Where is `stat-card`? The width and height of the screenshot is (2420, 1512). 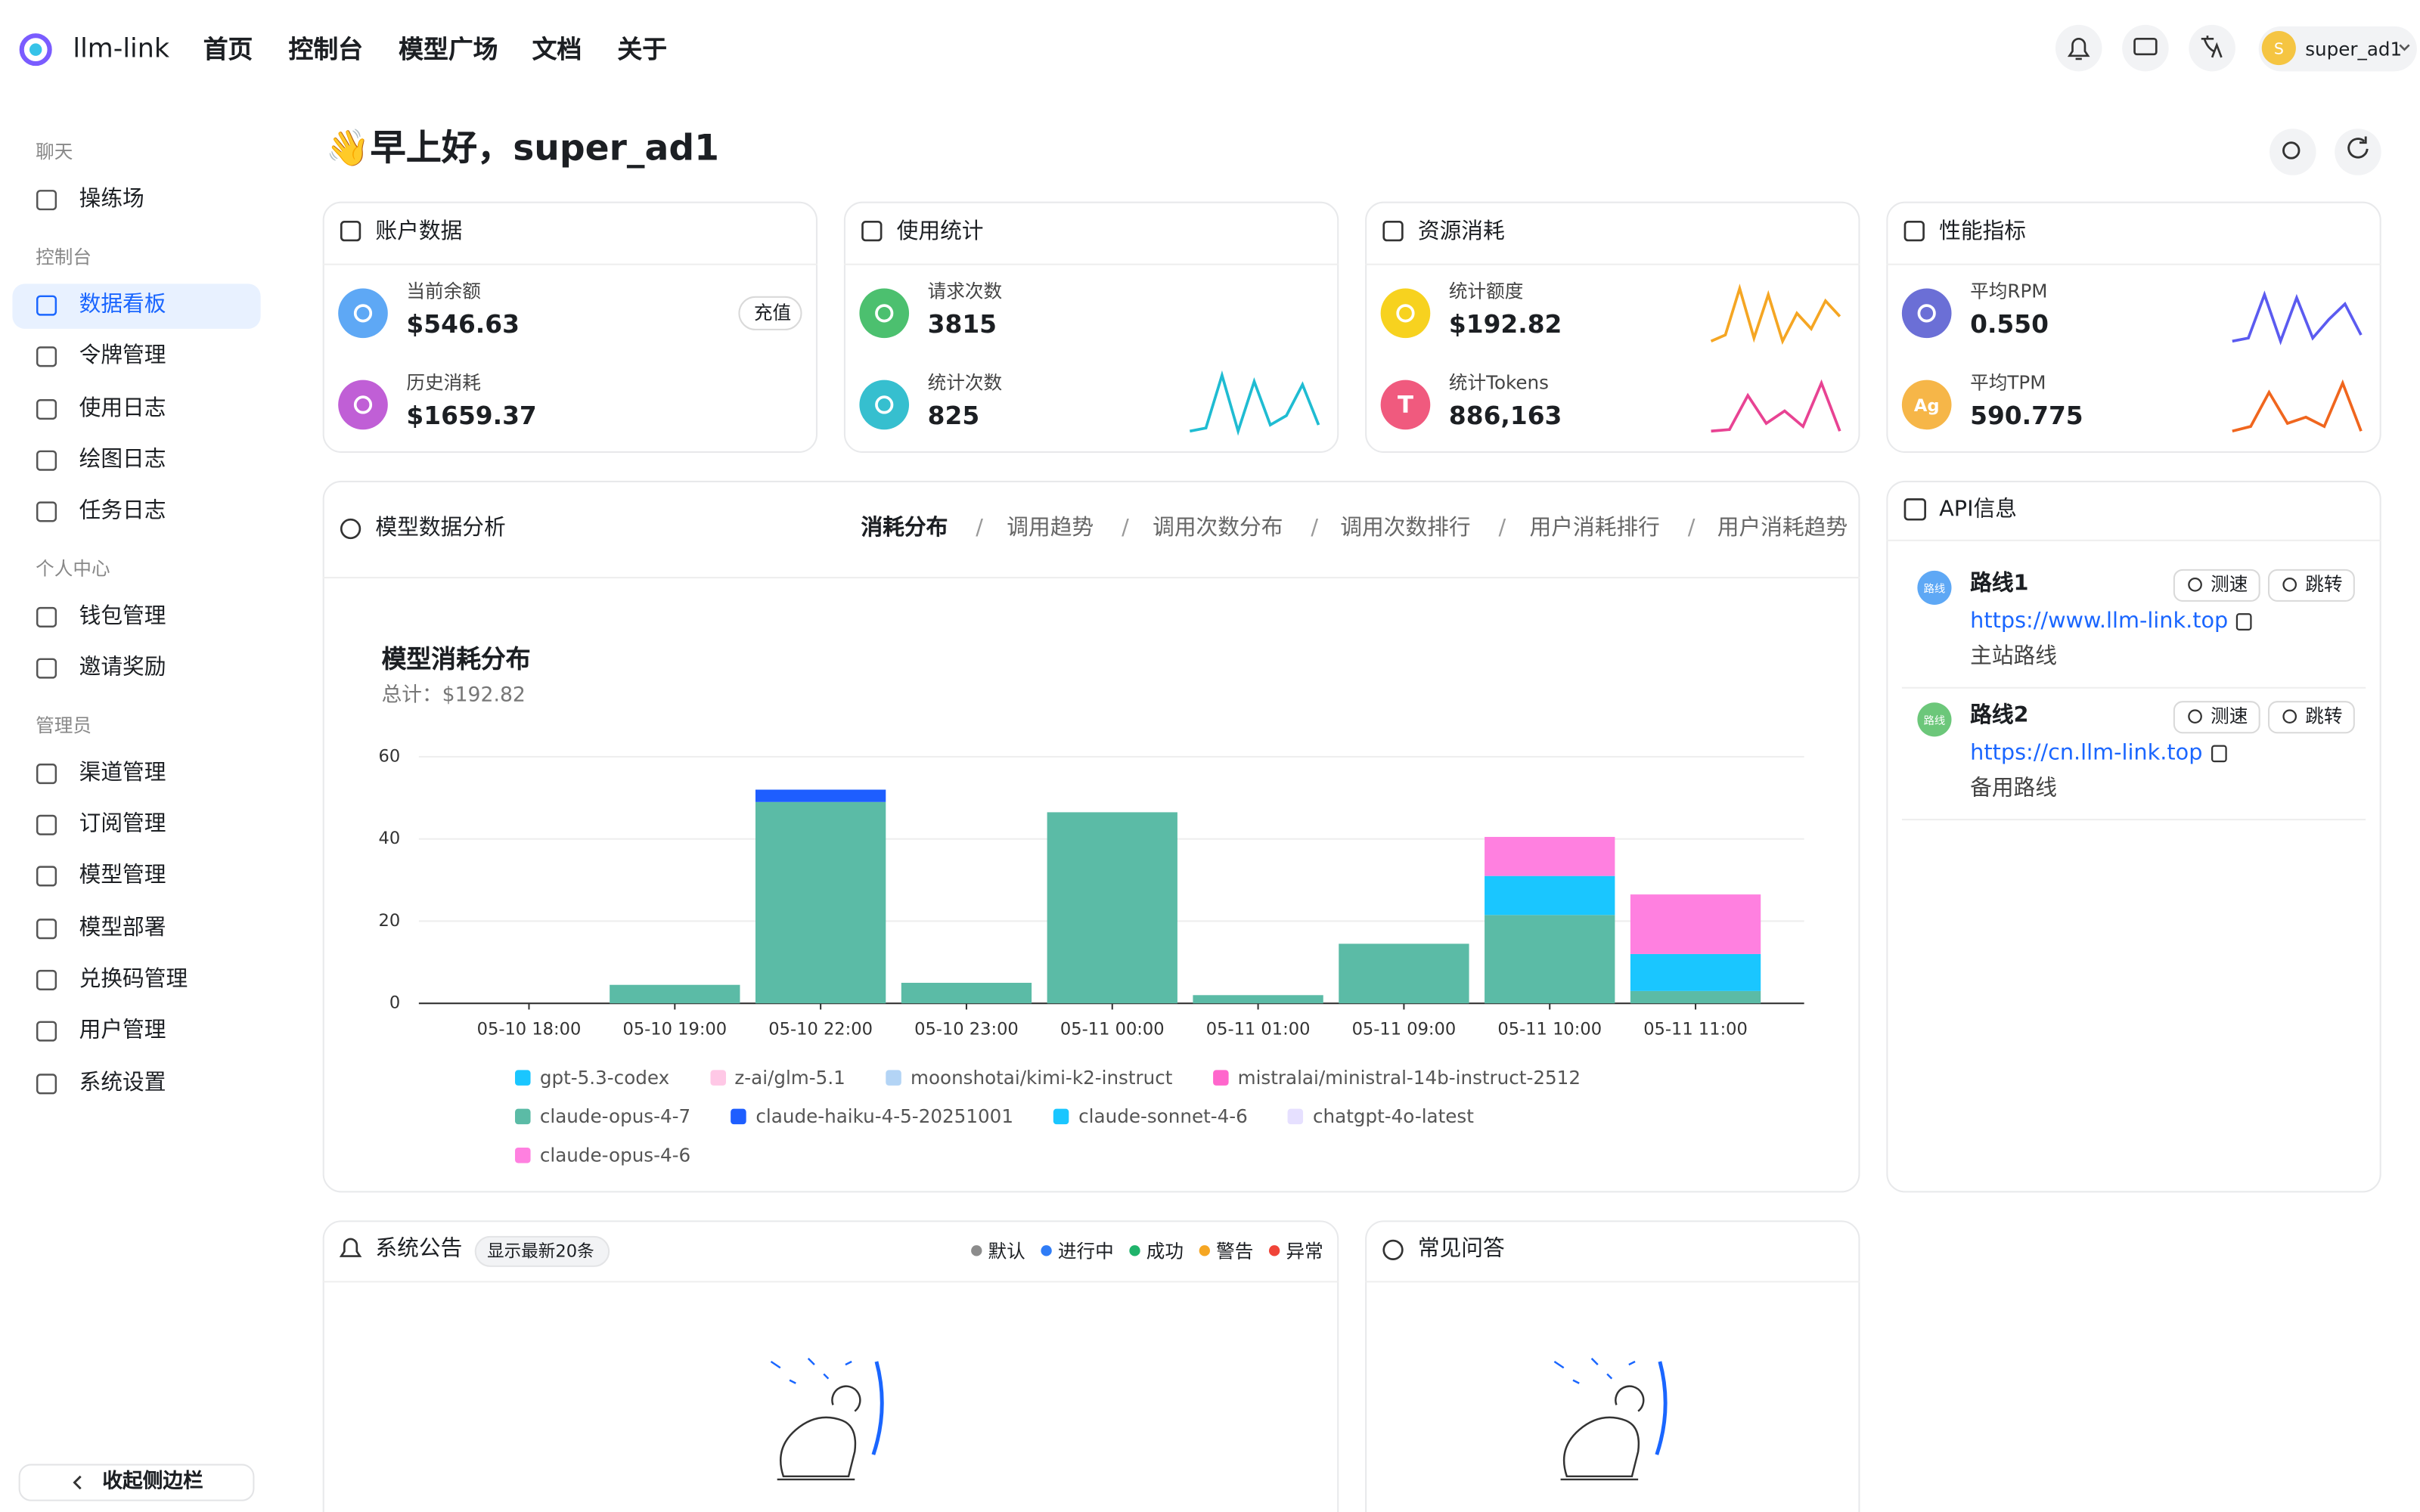 stat-card is located at coordinates (570, 327).